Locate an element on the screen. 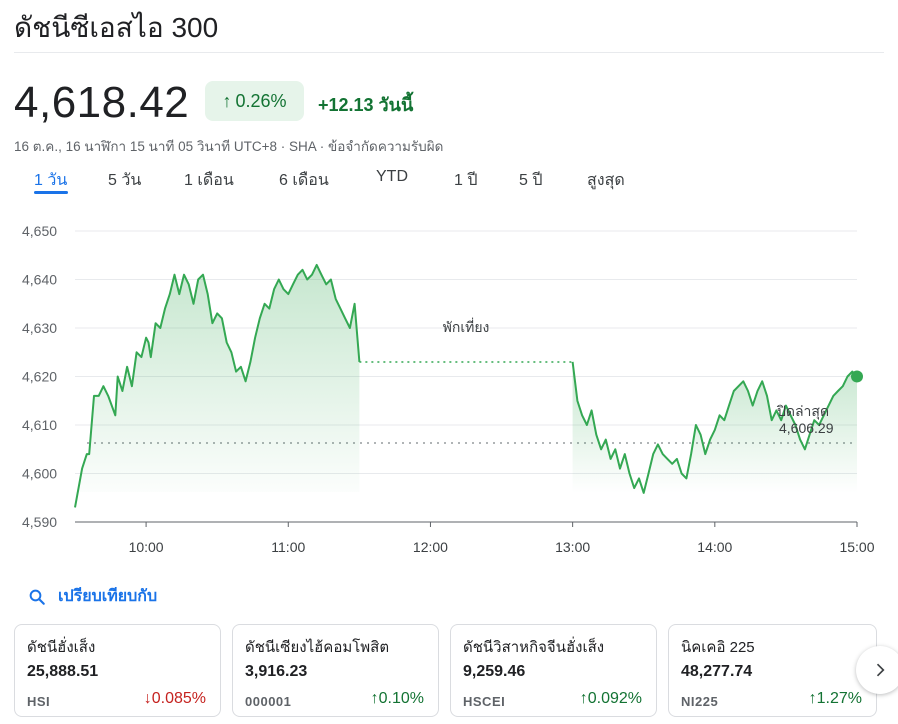  y-tick-label: 4,590 is located at coordinates (39, 522).